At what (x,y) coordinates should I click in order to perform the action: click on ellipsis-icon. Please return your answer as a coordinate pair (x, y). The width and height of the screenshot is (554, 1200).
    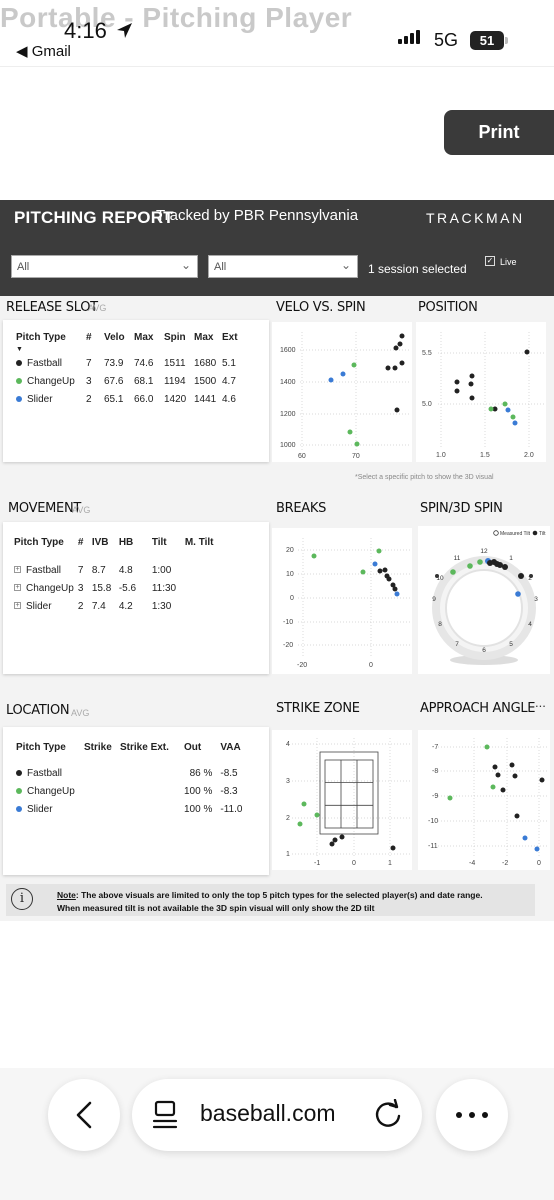
    Looking at the image, I should click on (472, 1115).